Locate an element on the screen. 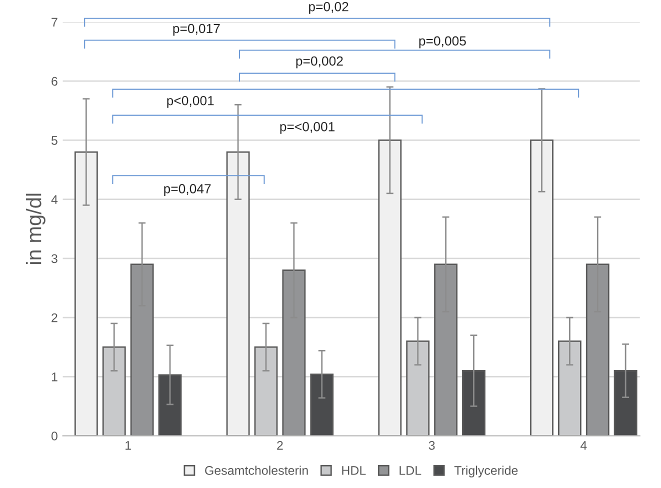 This screenshot has width=661, height=488. annotation: p=<0,001 is located at coordinates (307, 128).